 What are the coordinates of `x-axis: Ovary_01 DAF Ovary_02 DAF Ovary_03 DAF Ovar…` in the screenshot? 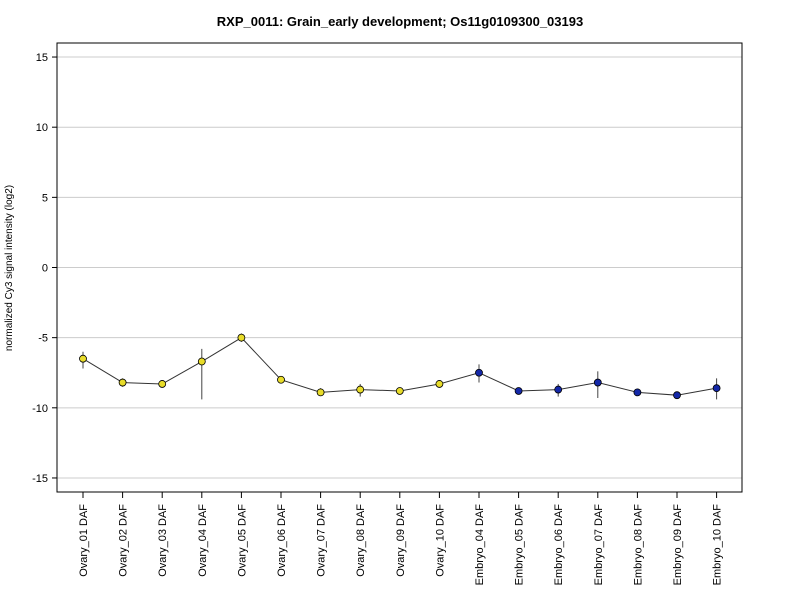 It's located at (401, 538).